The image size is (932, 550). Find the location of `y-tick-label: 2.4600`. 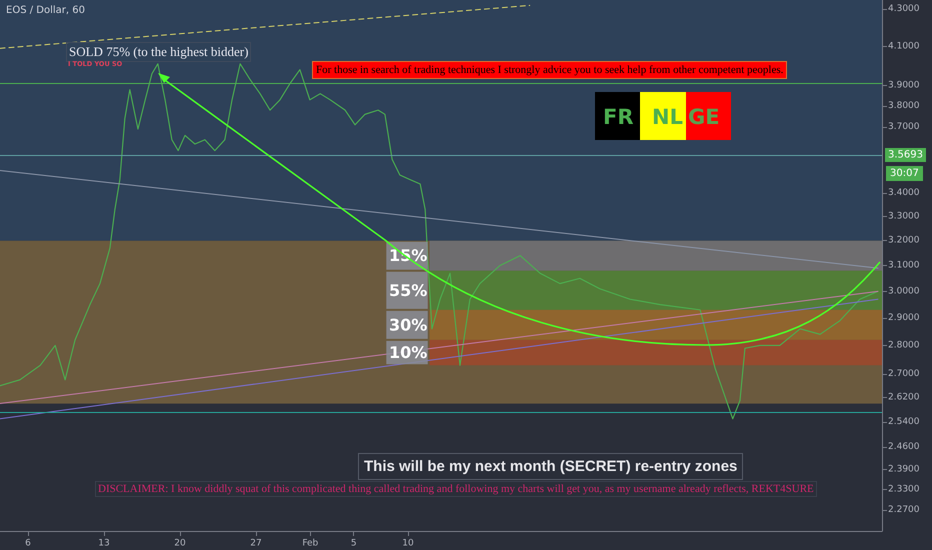

y-tick-label: 2.4600 is located at coordinates (904, 447).